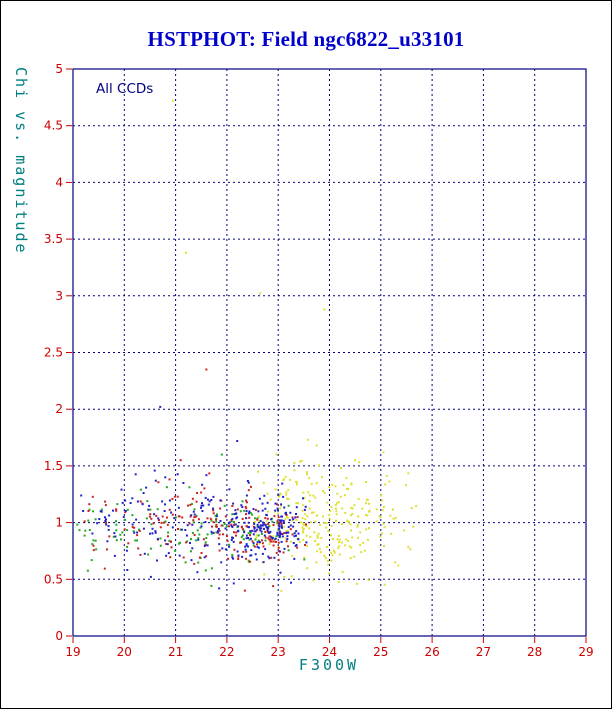  Describe the element at coordinates (72, 652) in the screenshot. I see `x-tick-label: 19` at that location.